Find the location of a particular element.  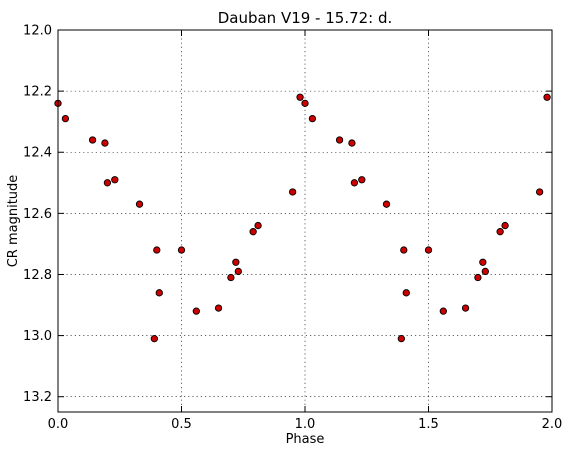

x-axis-label: Phase is located at coordinates (305, 439).